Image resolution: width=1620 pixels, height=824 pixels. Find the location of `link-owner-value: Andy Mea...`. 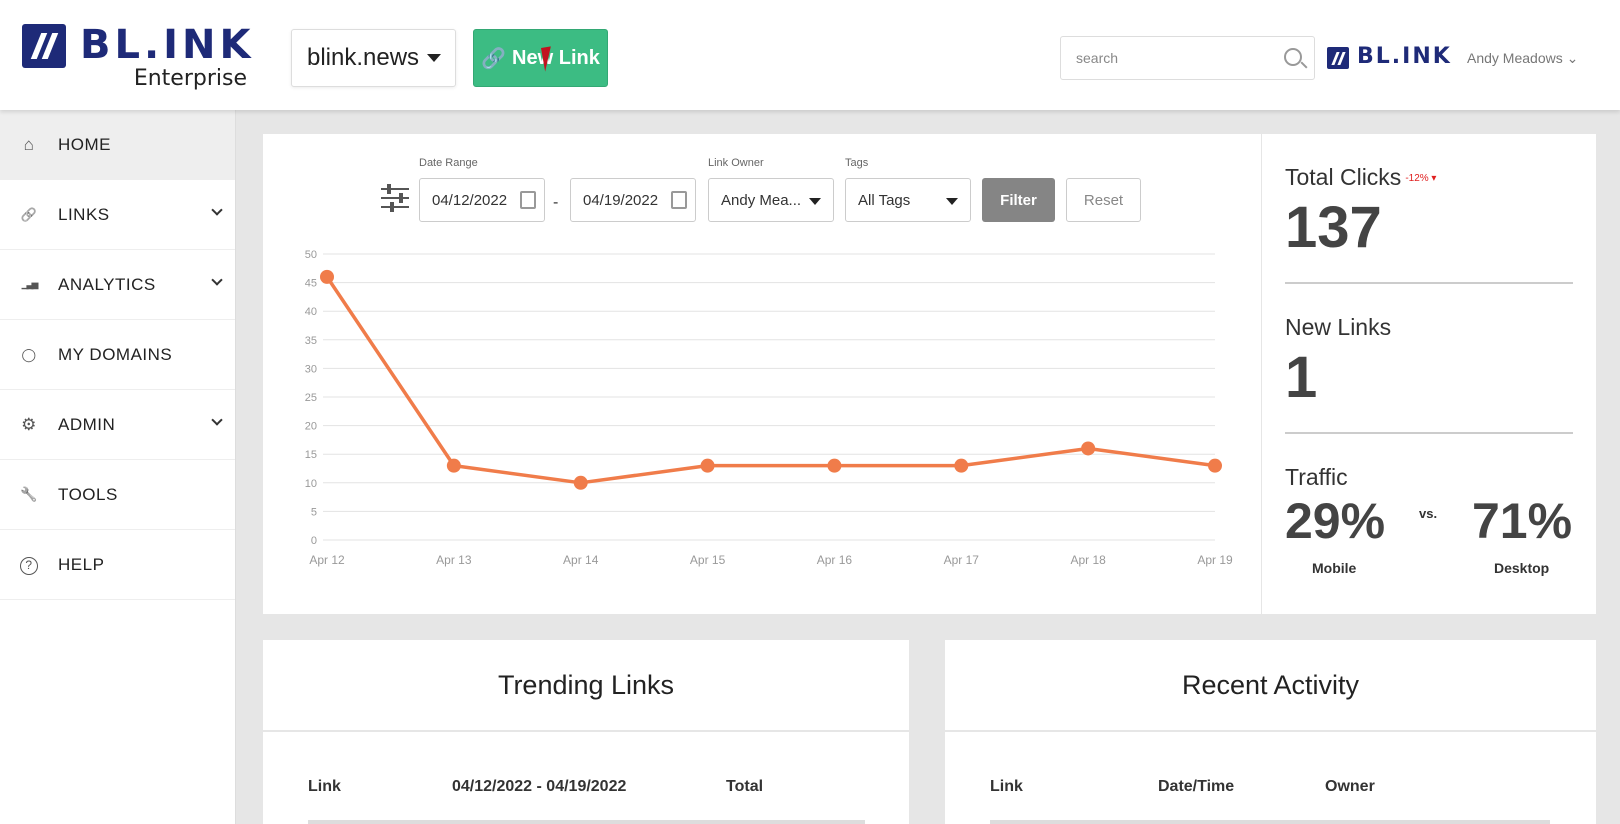

link-owner-value: Andy Mea... is located at coordinates (761, 200).